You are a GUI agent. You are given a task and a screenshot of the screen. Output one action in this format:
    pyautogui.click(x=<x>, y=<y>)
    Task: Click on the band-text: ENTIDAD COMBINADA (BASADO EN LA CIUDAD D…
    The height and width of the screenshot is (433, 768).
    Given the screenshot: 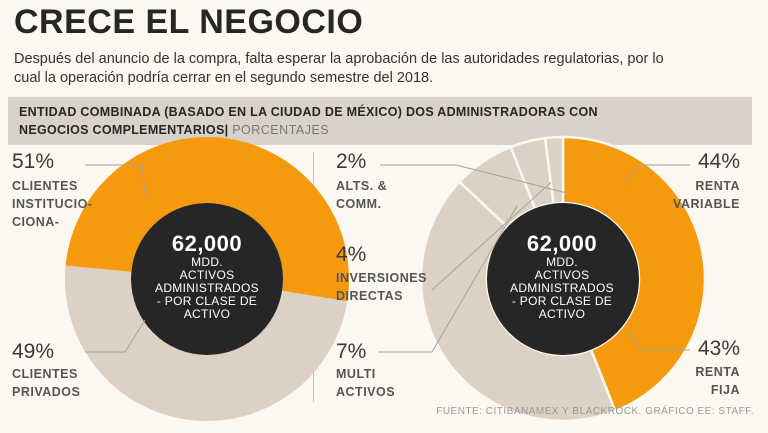 What is the action you would take?
    pyautogui.click(x=339, y=121)
    